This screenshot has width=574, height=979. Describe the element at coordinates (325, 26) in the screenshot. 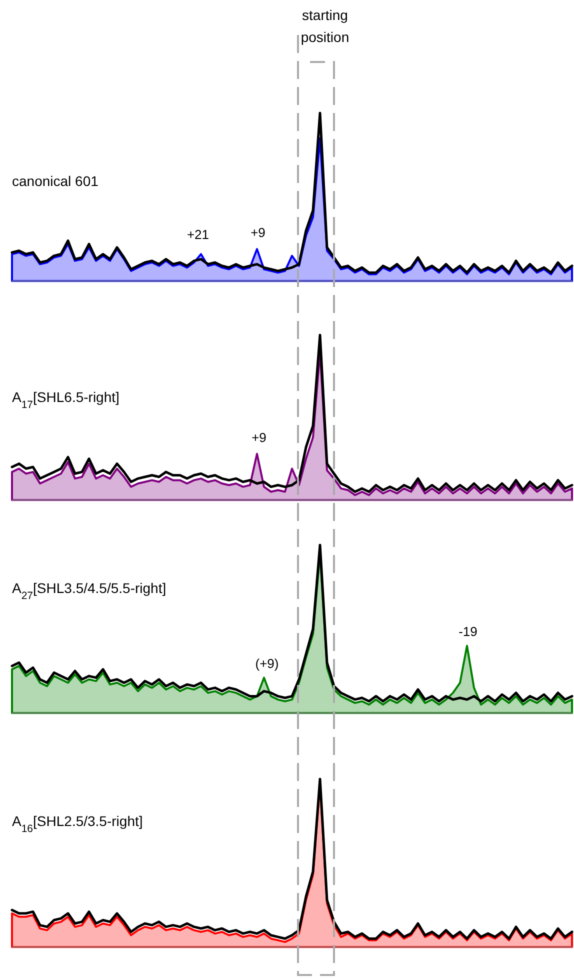

I see `text: starting position` at that location.